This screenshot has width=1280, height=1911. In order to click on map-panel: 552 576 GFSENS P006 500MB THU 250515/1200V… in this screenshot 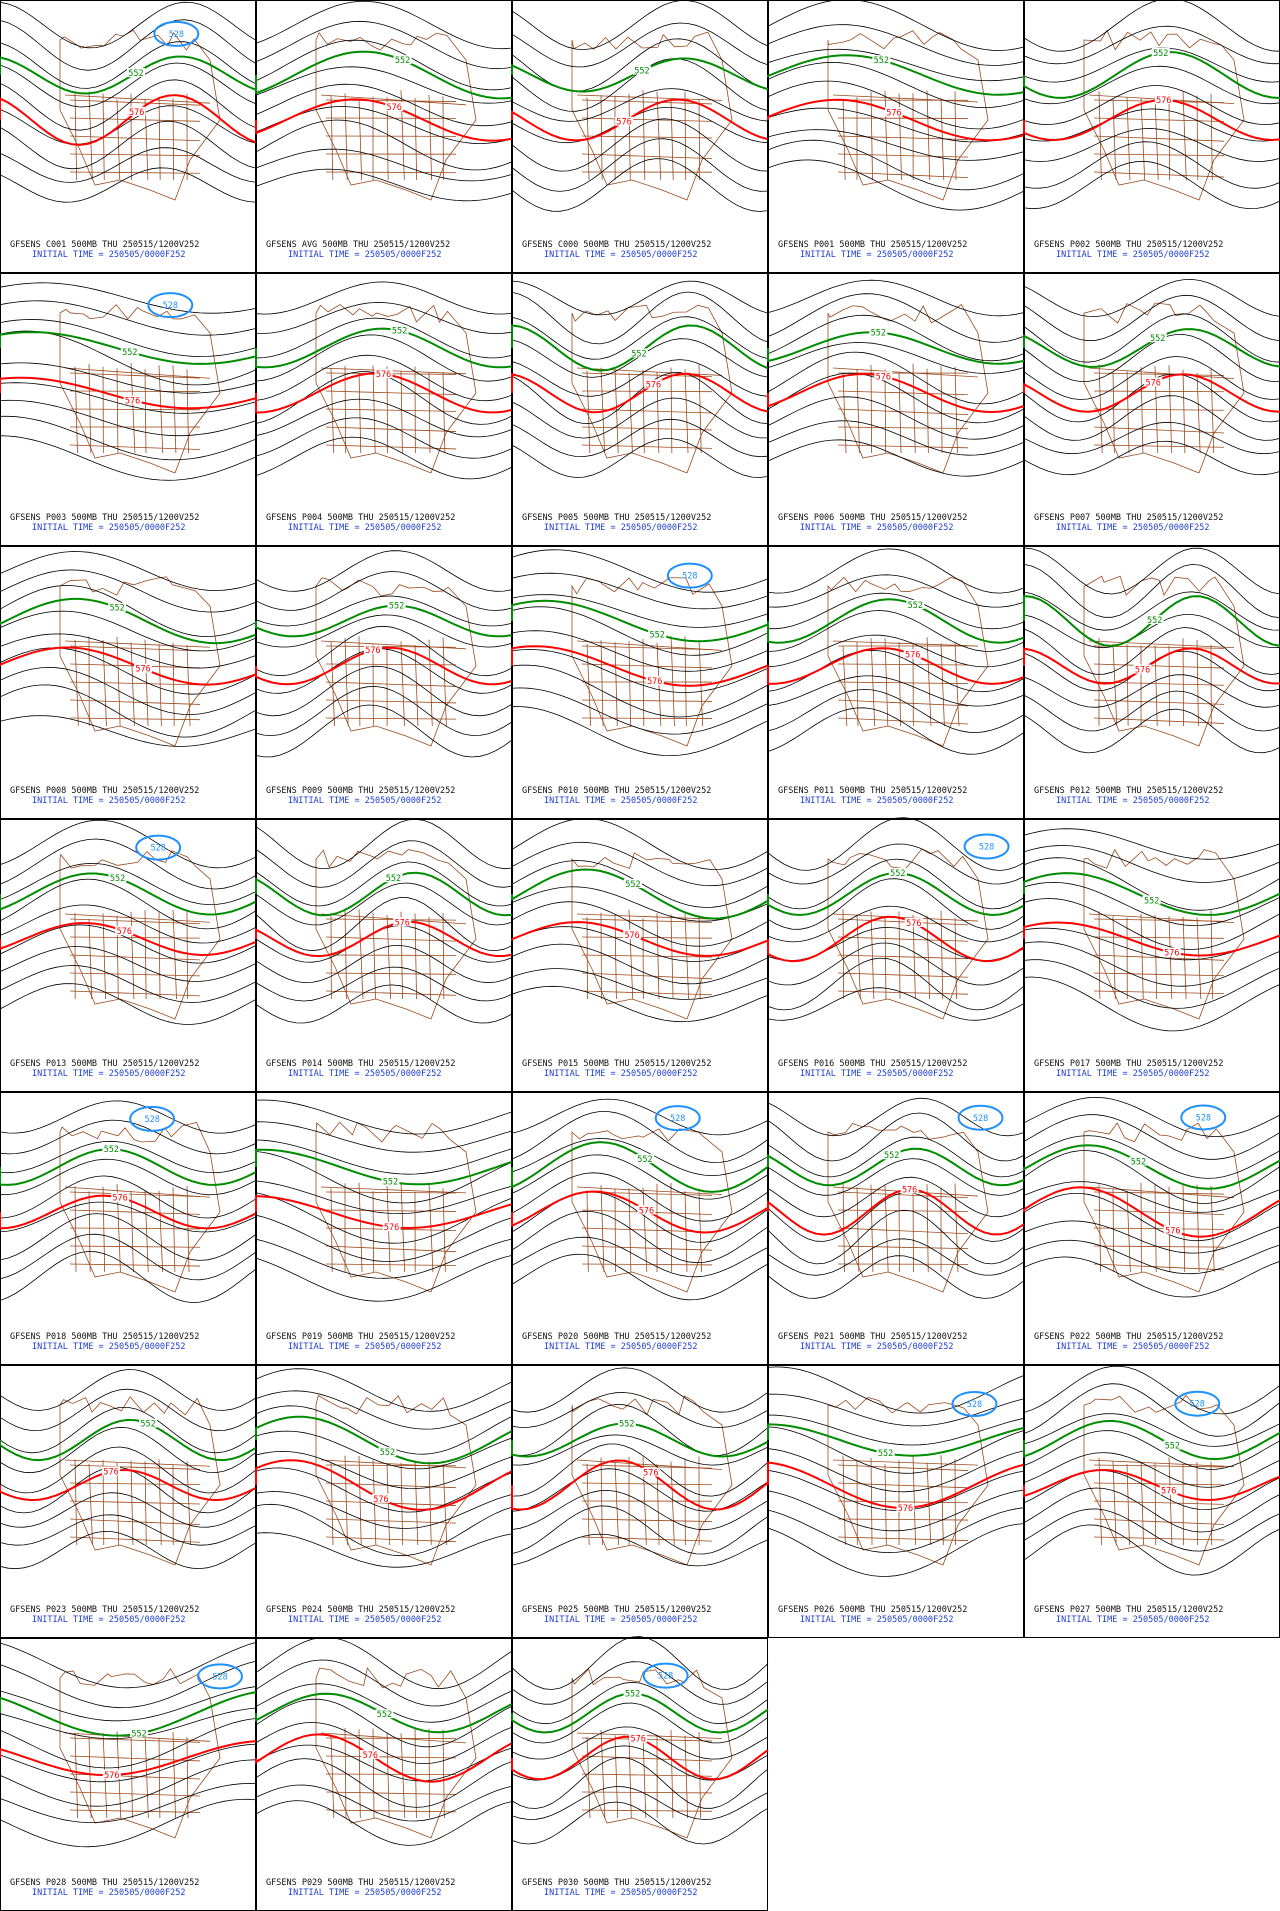, I will do `click(896, 409)`.